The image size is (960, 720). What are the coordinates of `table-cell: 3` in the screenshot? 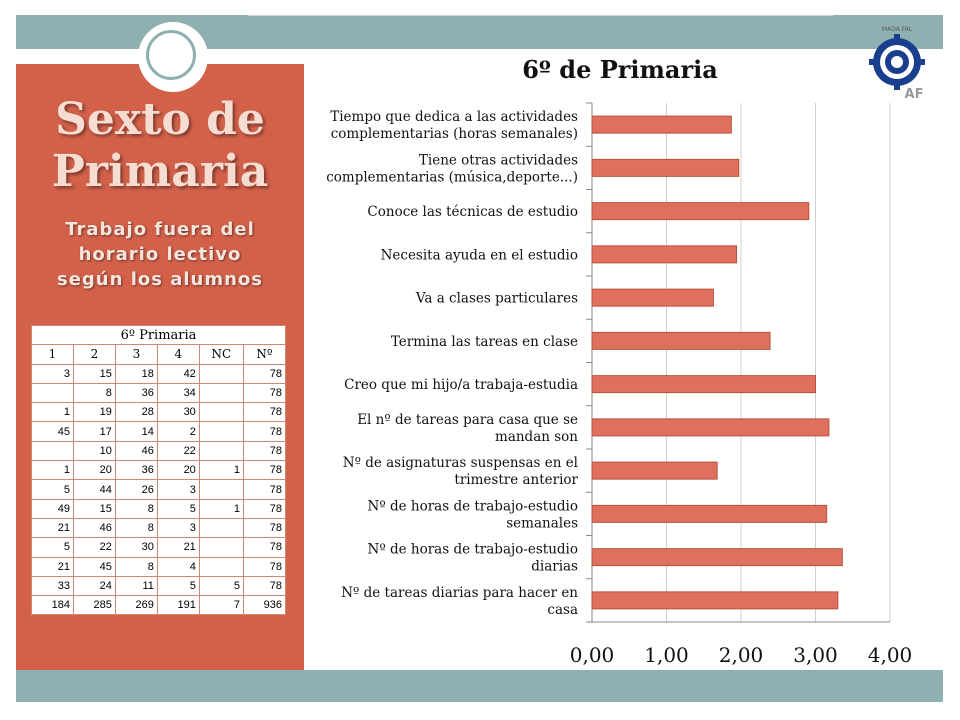 It's located at (178, 489).